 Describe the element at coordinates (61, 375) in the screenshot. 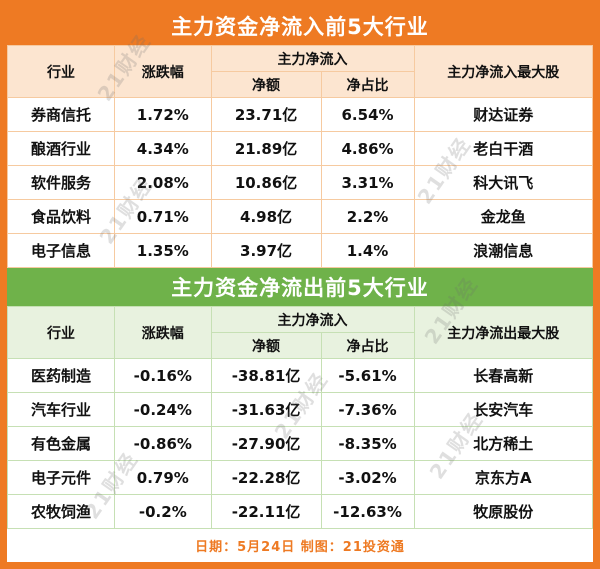

I see `cell-industry: 医药制造` at that location.